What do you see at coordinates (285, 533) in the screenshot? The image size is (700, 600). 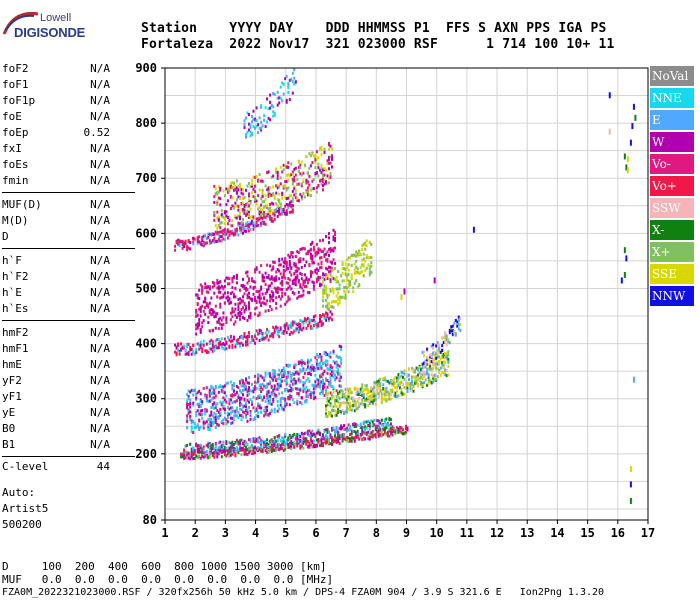 I see `x-tick-label: 5` at bounding box center [285, 533].